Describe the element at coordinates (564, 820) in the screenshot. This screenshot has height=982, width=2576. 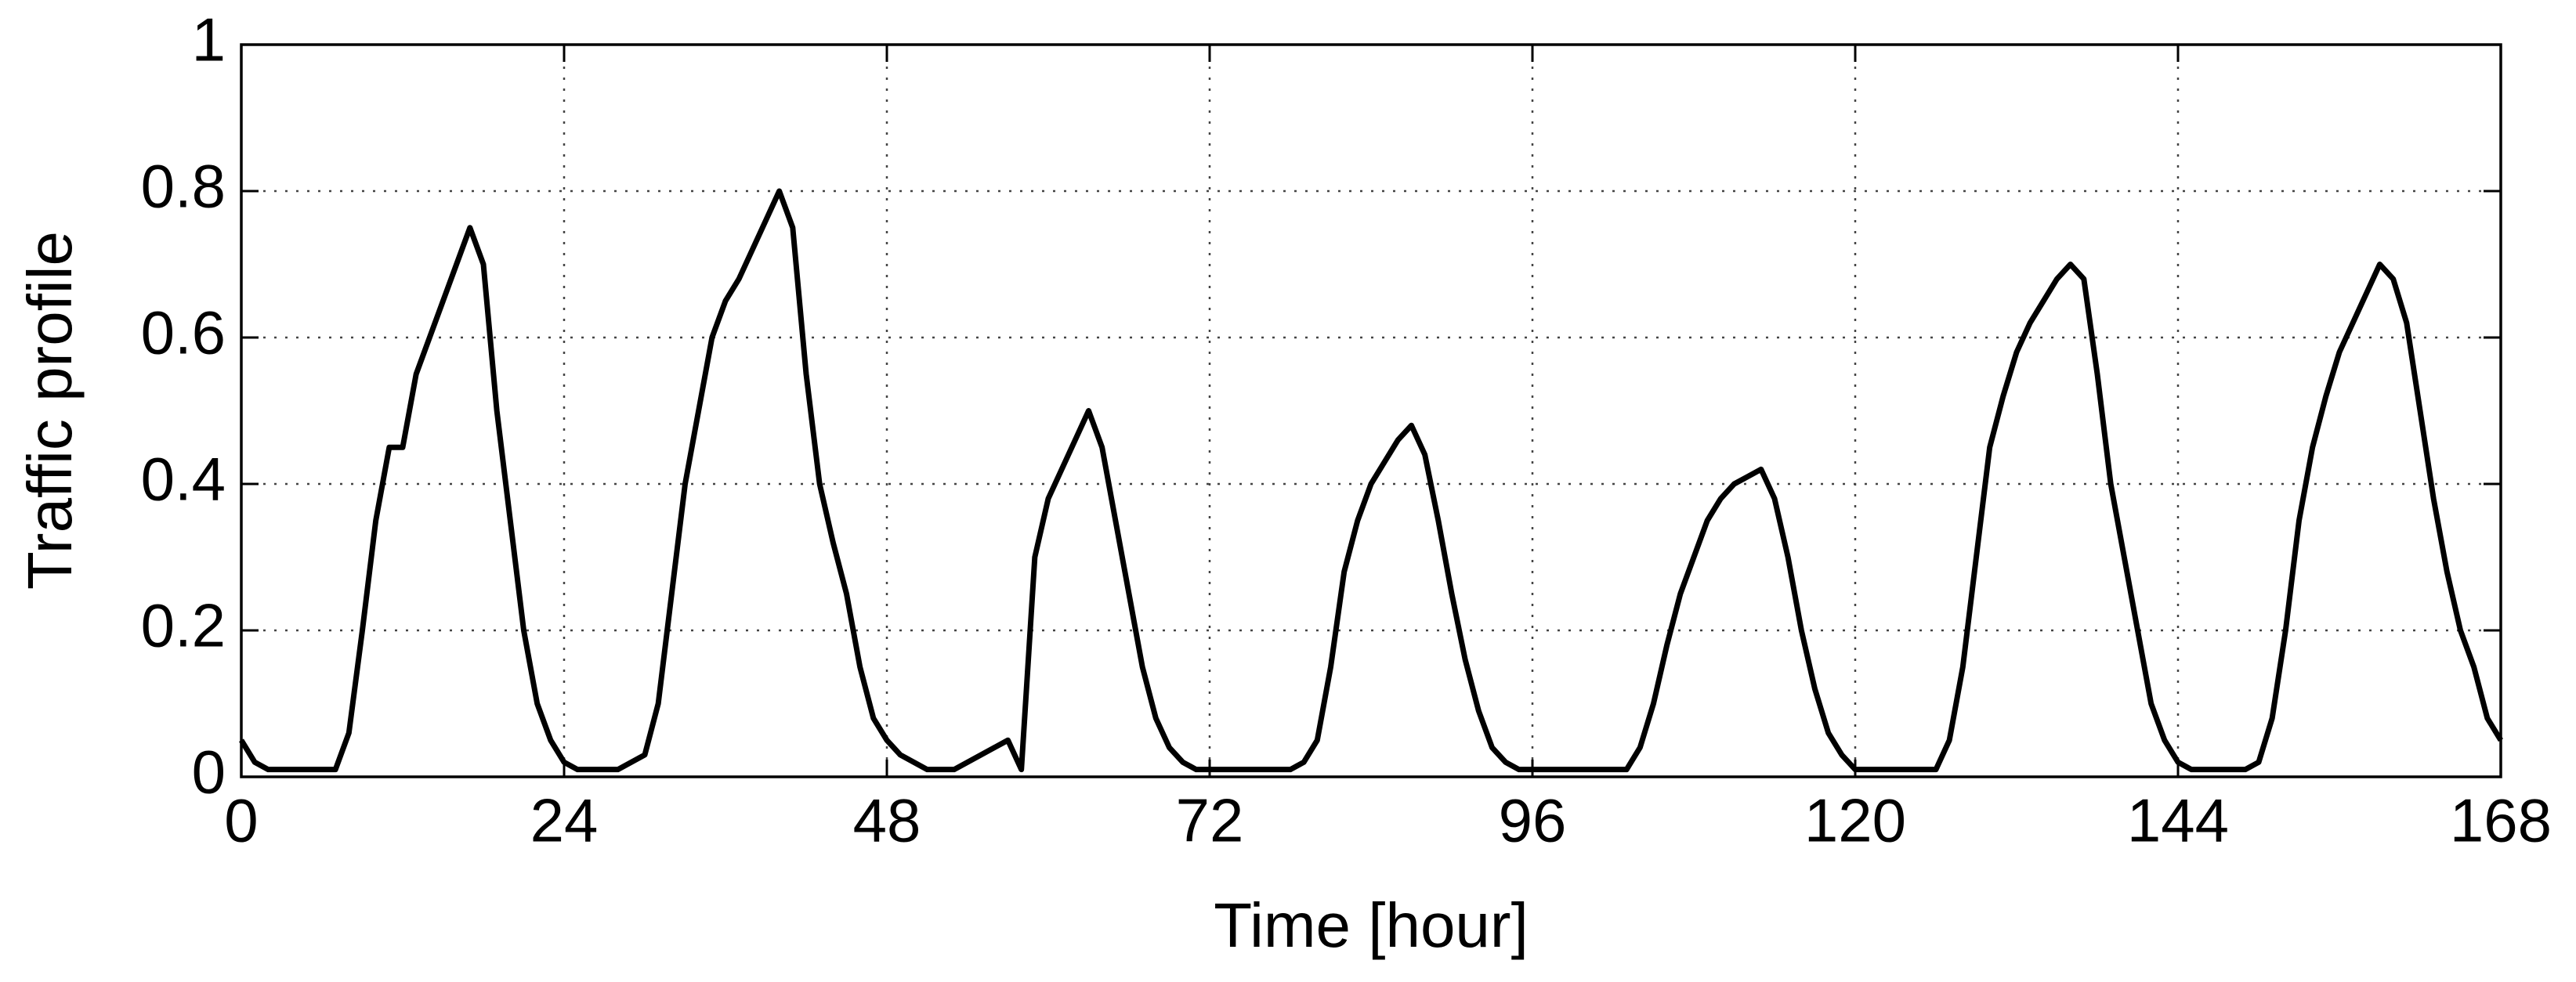
I see `x-tick-label: 24` at that location.